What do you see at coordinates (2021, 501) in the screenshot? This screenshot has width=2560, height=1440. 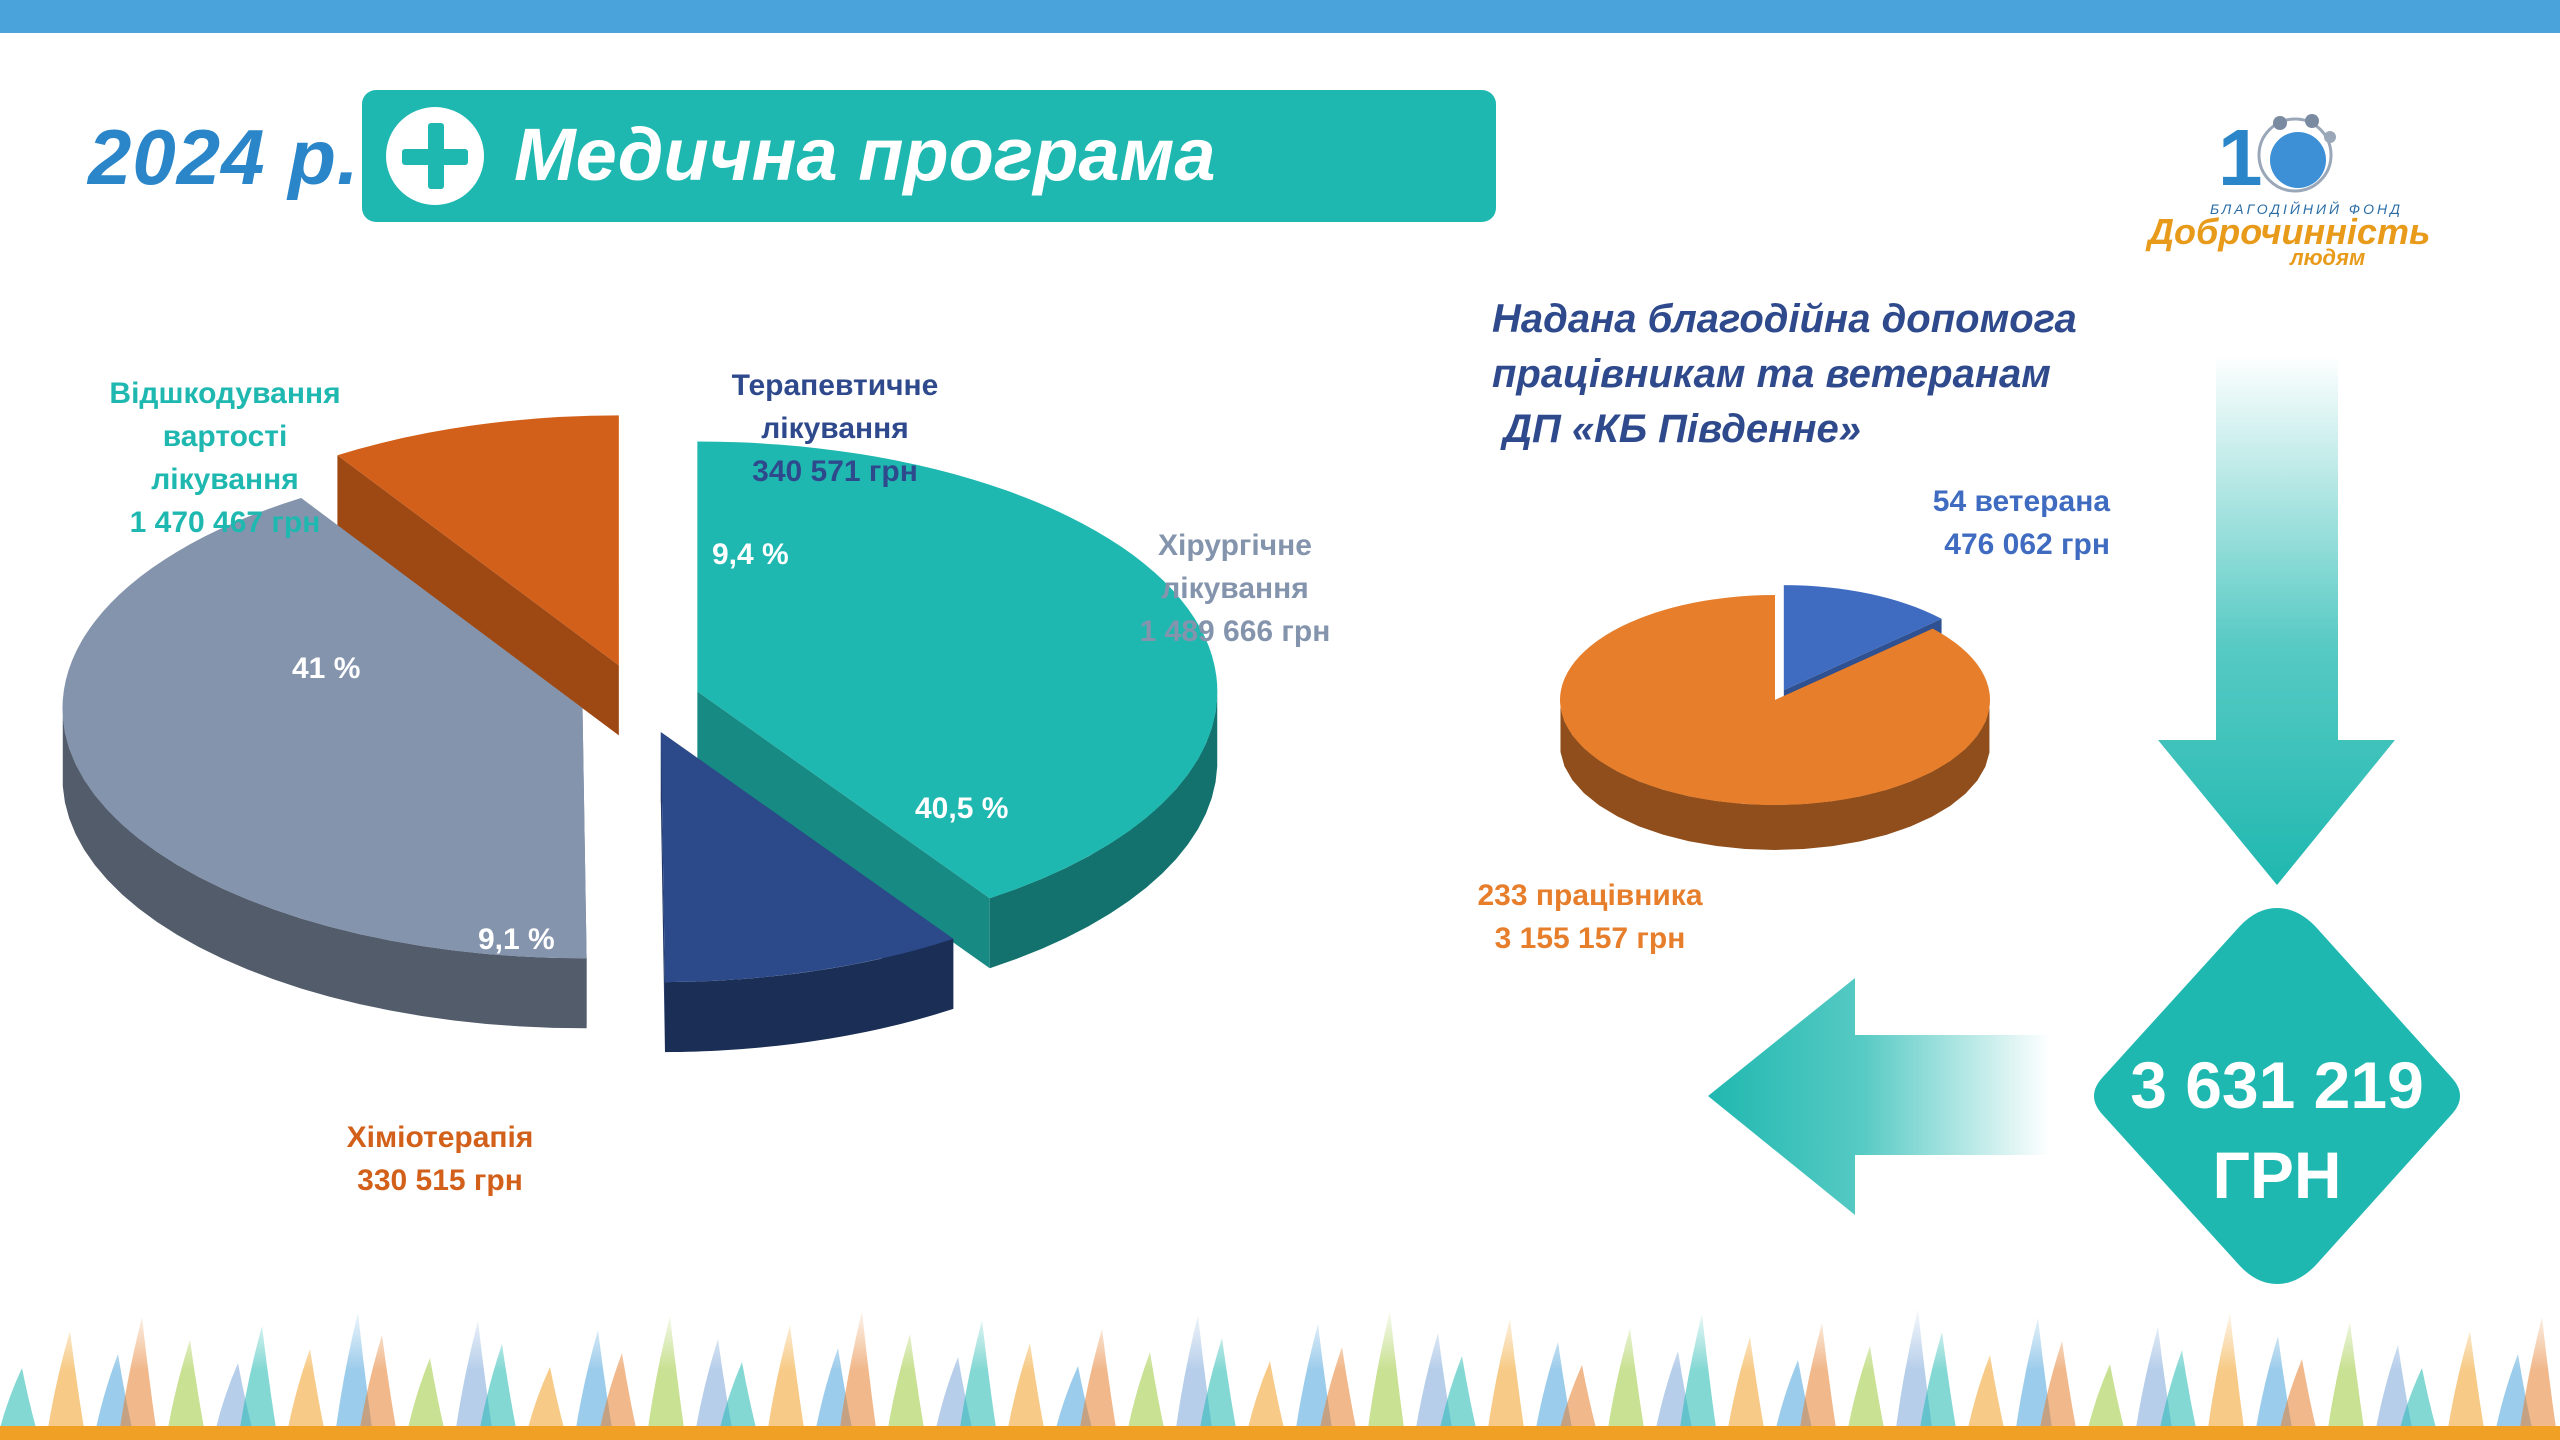 I see `slice-name: 54 ветерана` at bounding box center [2021, 501].